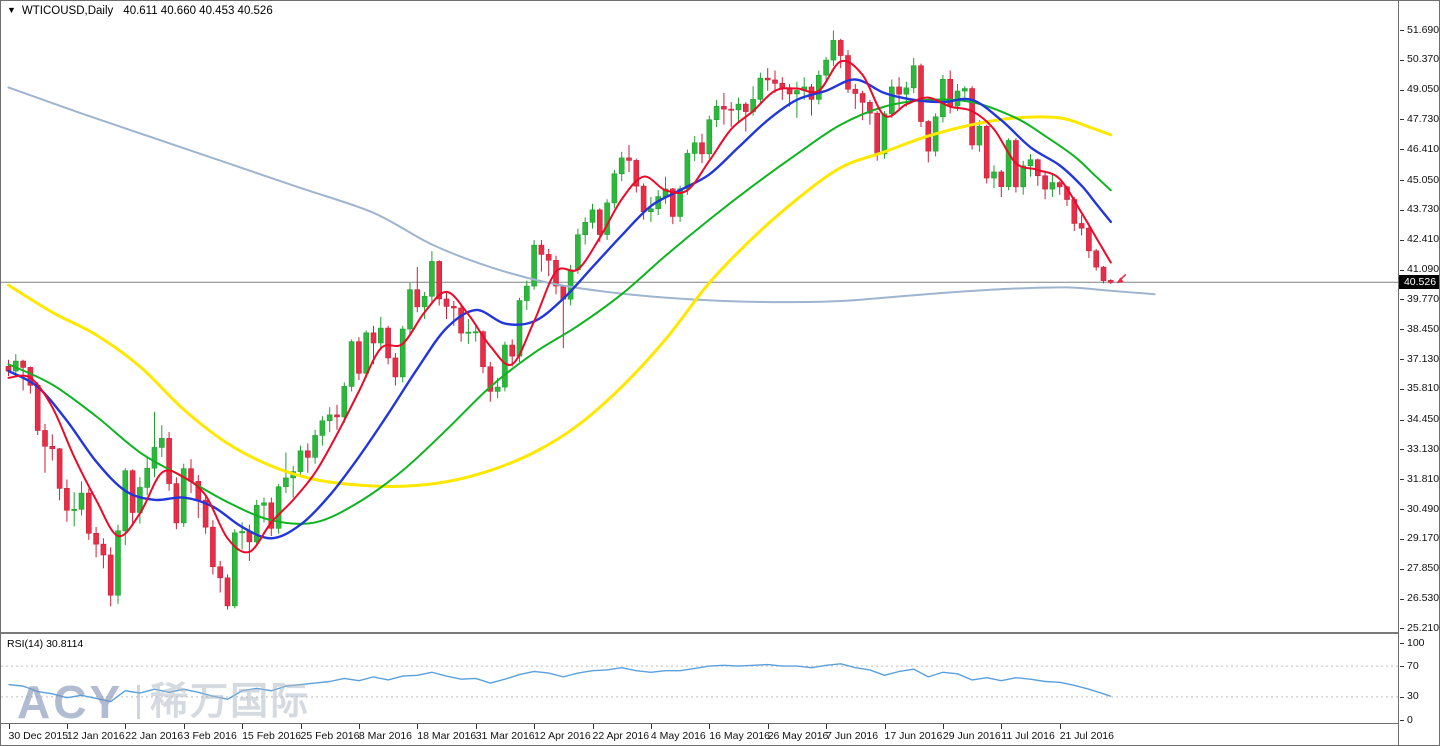 This screenshot has height=746, width=1440. What do you see at coordinates (1423, 598) in the screenshot?
I see `price-axis-label: 26.530` at bounding box center [1423, 598].